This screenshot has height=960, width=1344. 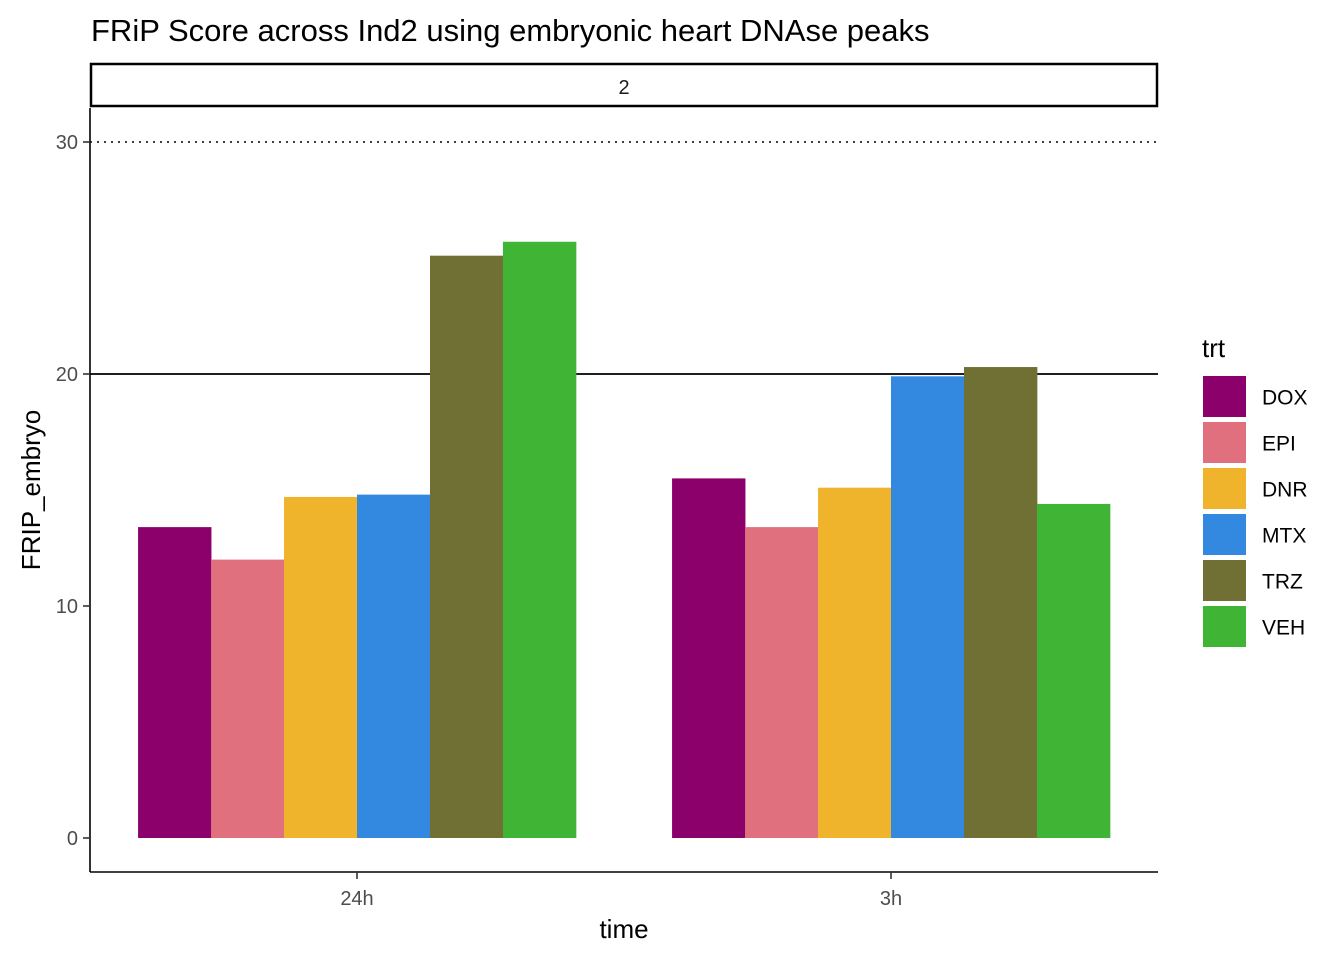 What do you see at coordinates (73, 491) in the screenshot?
I see `y-axis-ticks: 0 10 20 30` at bounding box center [73, 491].